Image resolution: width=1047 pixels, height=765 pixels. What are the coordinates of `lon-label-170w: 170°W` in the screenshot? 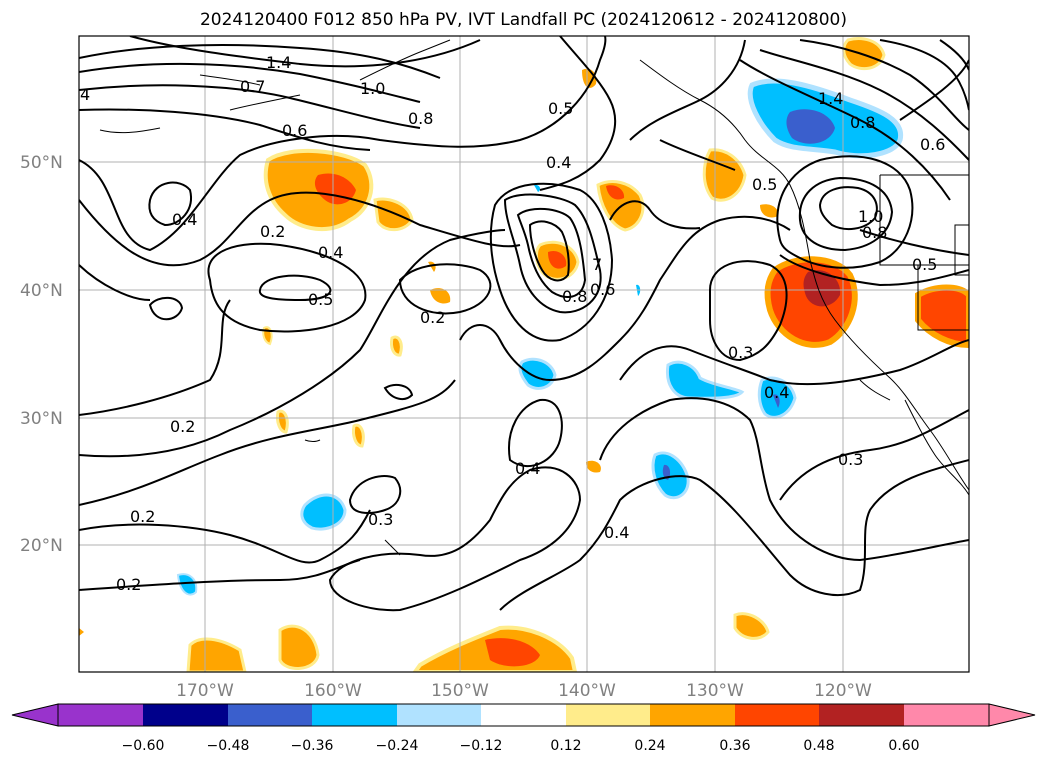 It's located at (205, 691).